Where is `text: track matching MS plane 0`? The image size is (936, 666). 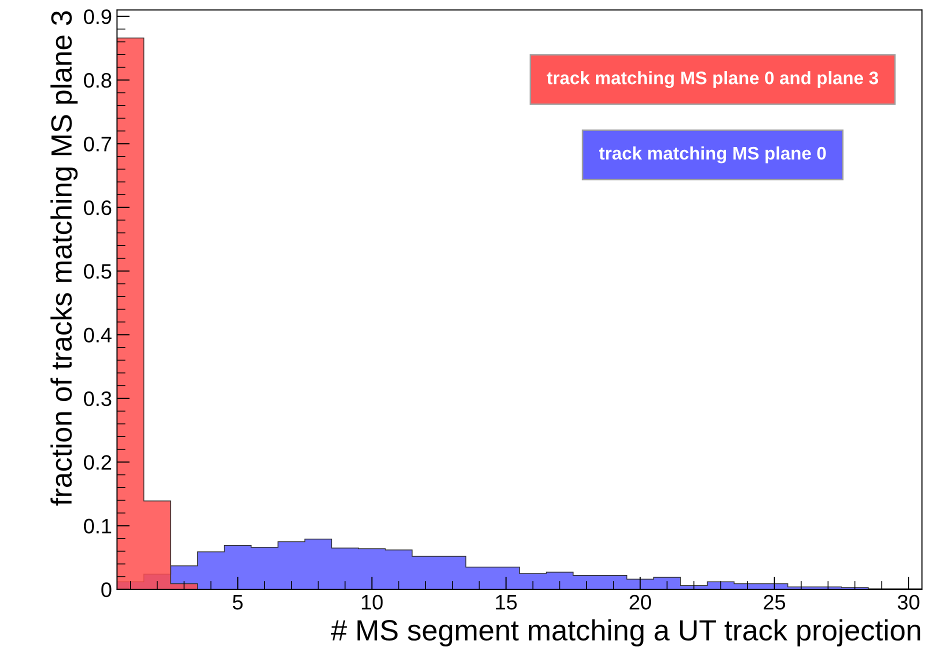 text: track matching MS plane 0 is located at coordinates (712, 155).